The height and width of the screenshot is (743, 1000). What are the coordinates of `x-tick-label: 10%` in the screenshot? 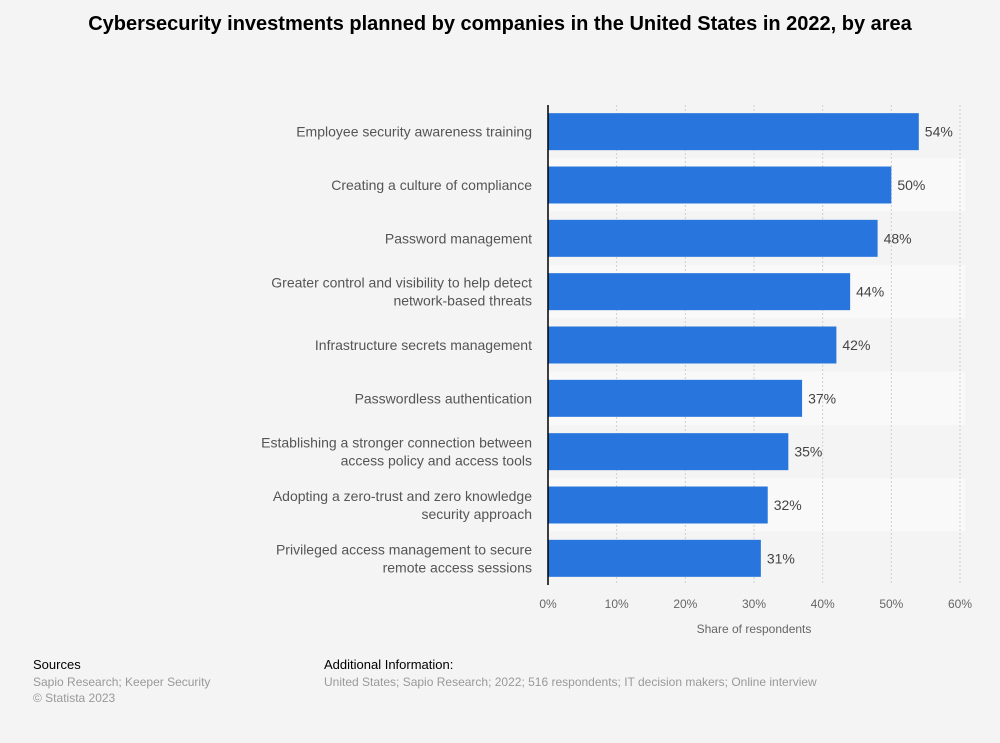 It's located at (617, 604).